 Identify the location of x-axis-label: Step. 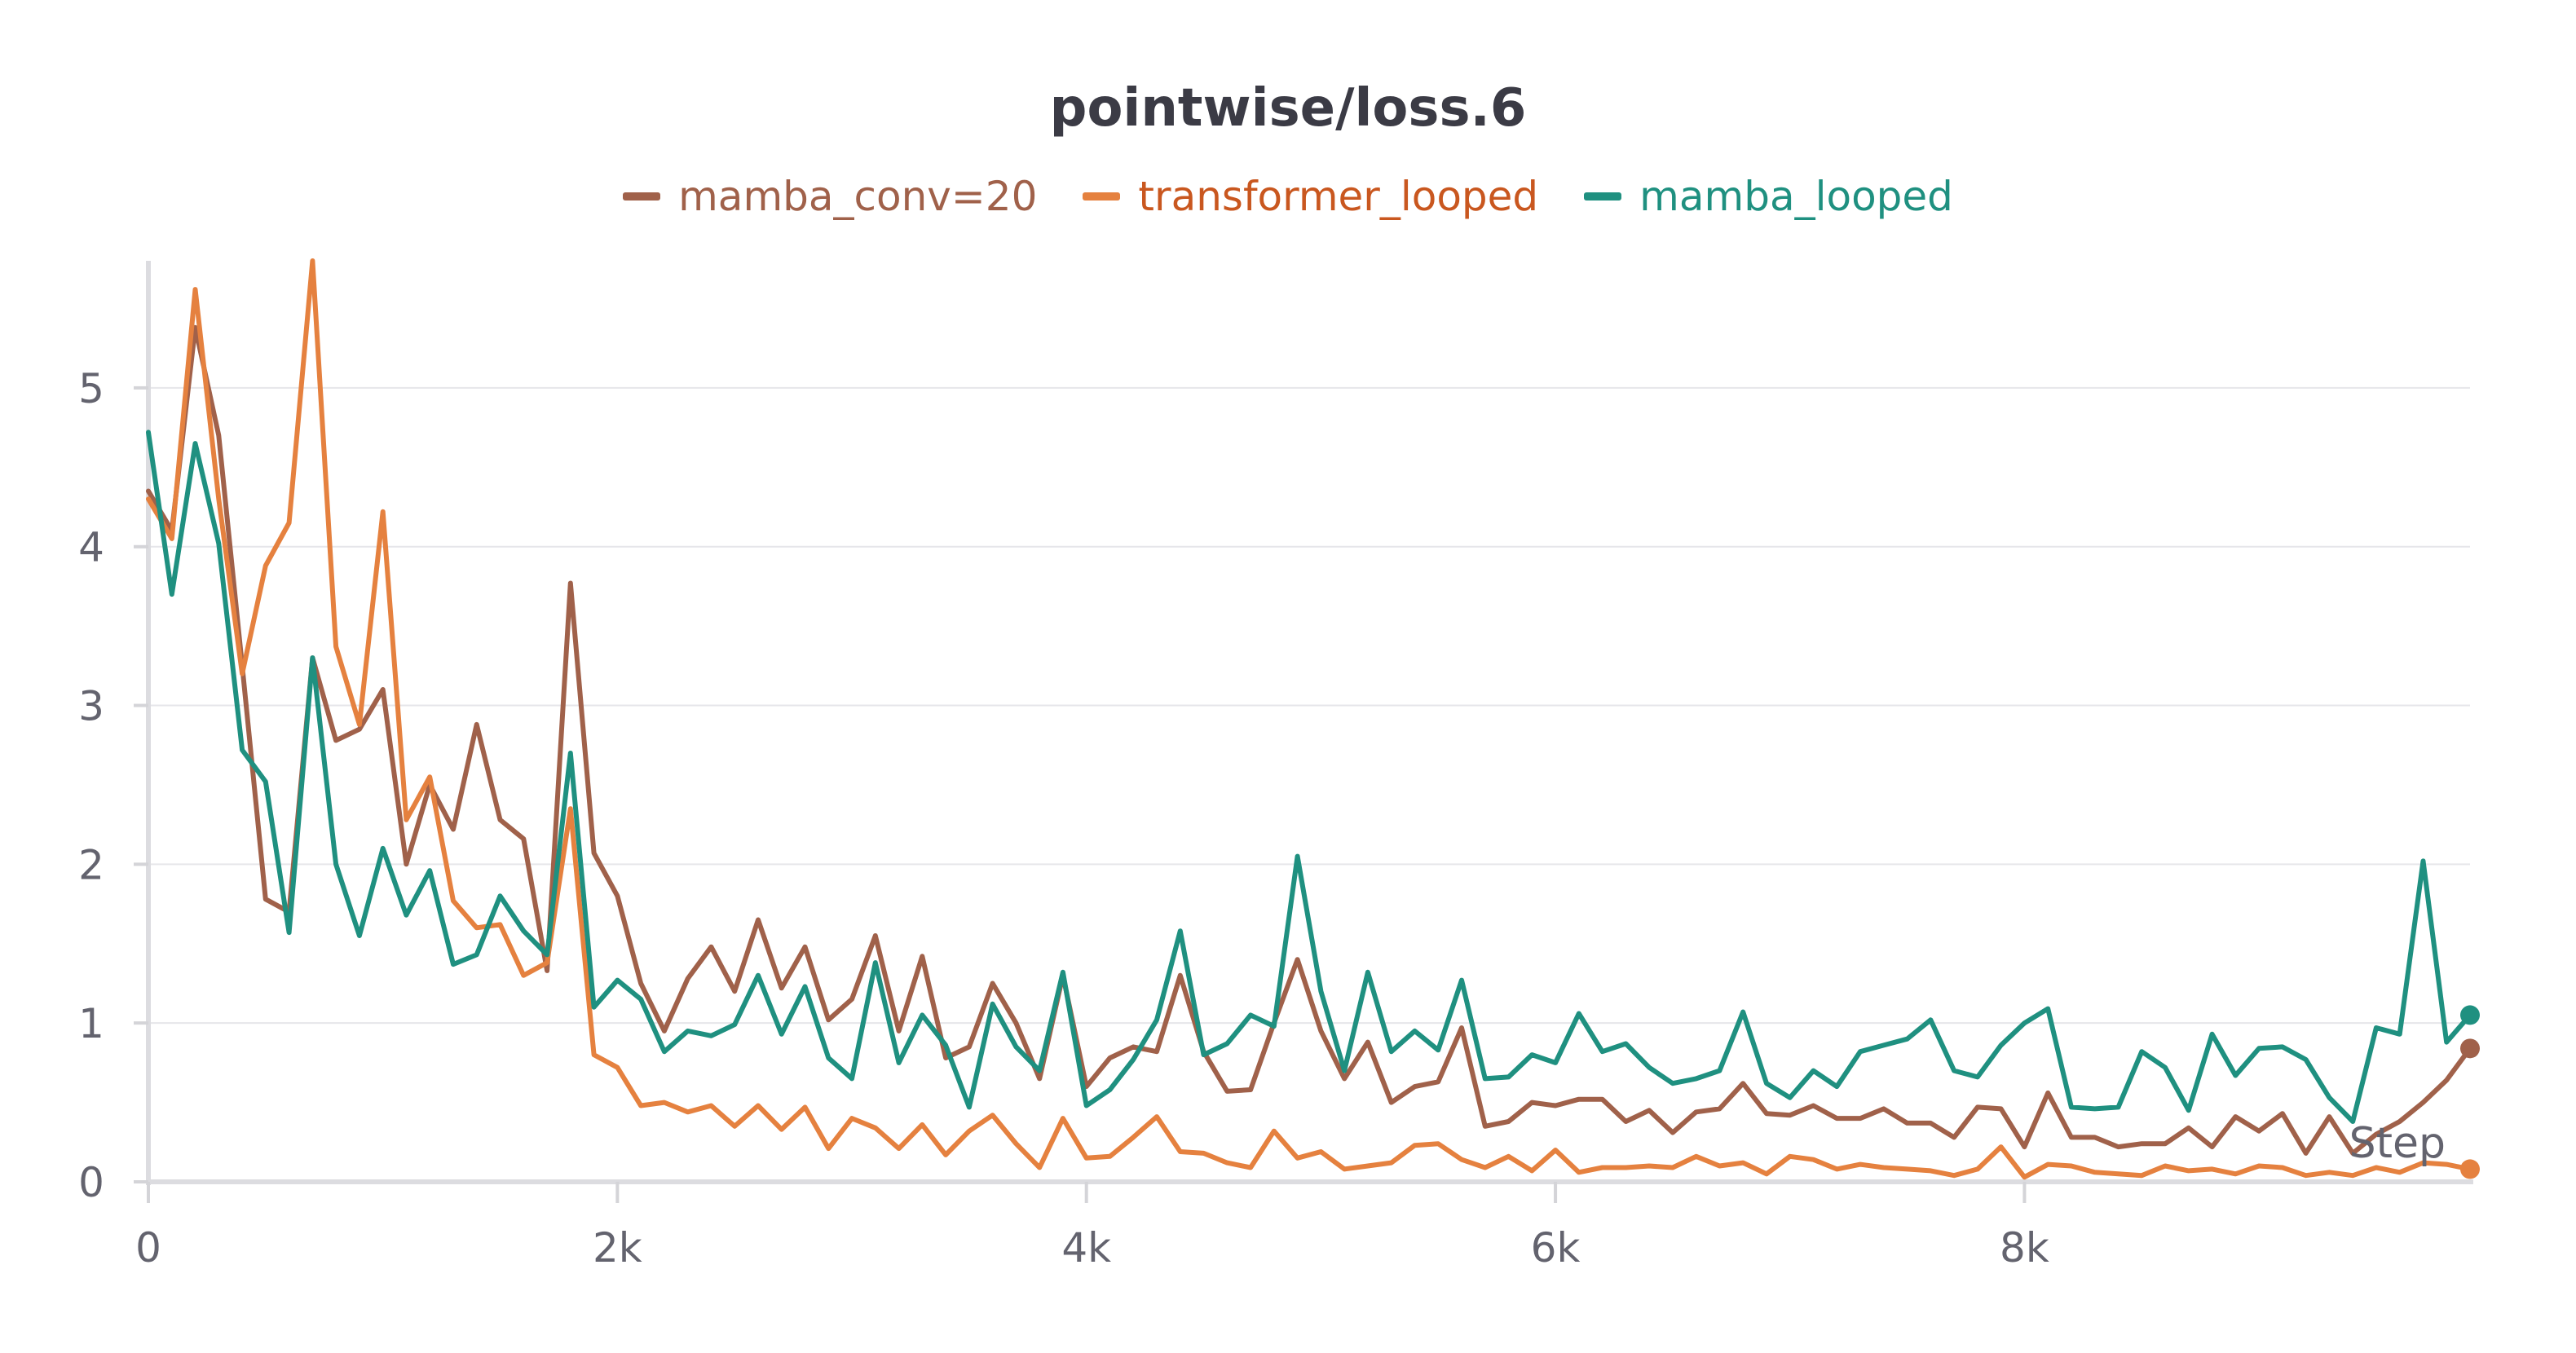
(2397, 1143).